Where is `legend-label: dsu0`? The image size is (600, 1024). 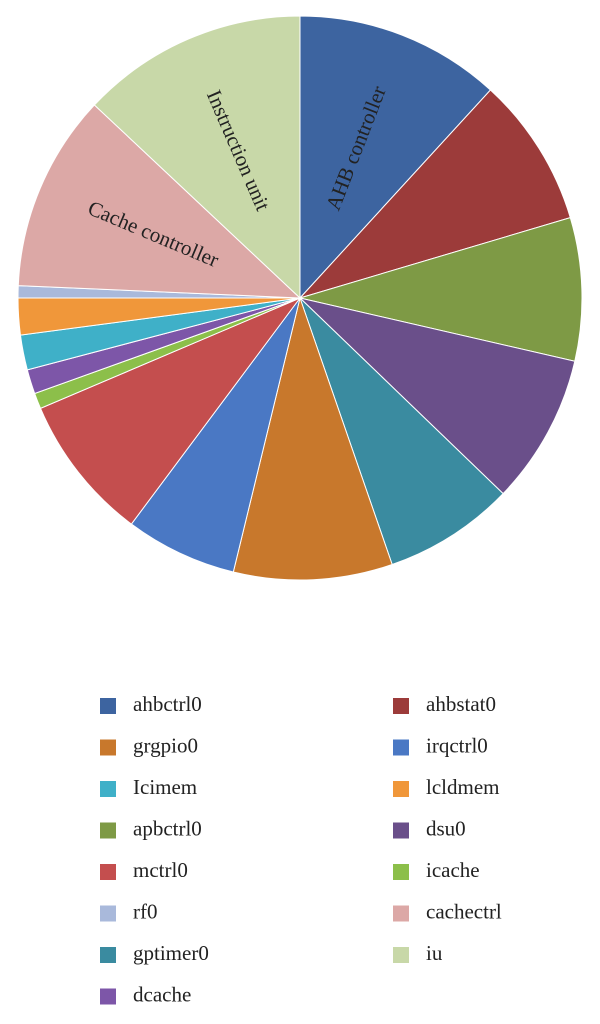 legend-label: dsu0 is located at coordinates (446, 828).